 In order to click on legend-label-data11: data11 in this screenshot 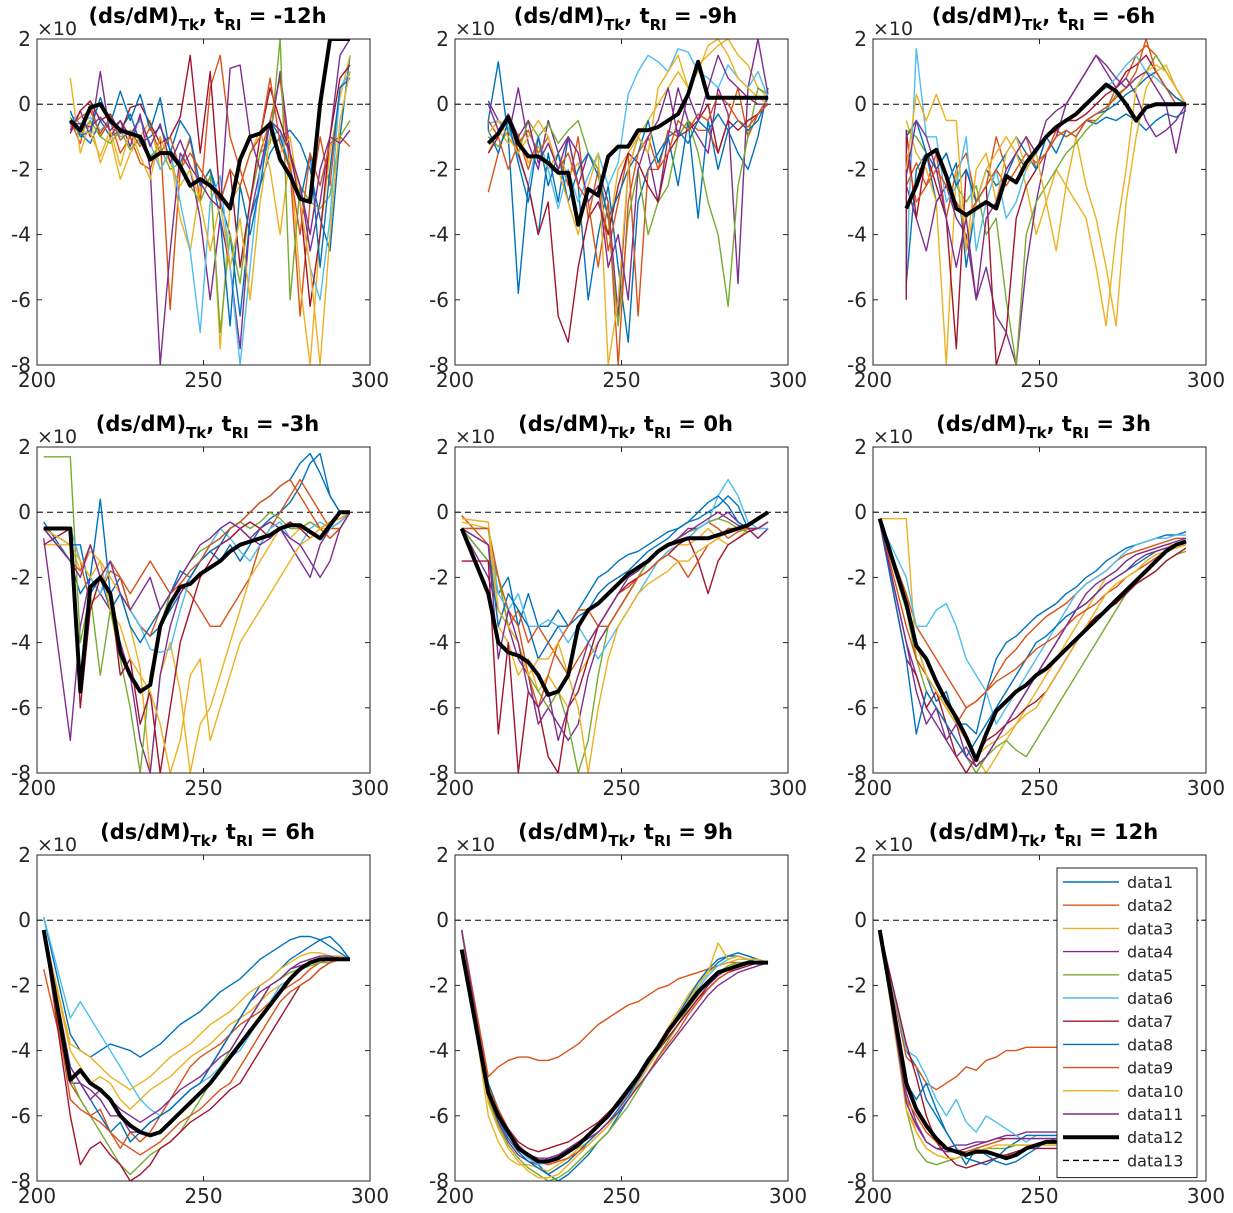, I will do `click(1155, 1114)`.